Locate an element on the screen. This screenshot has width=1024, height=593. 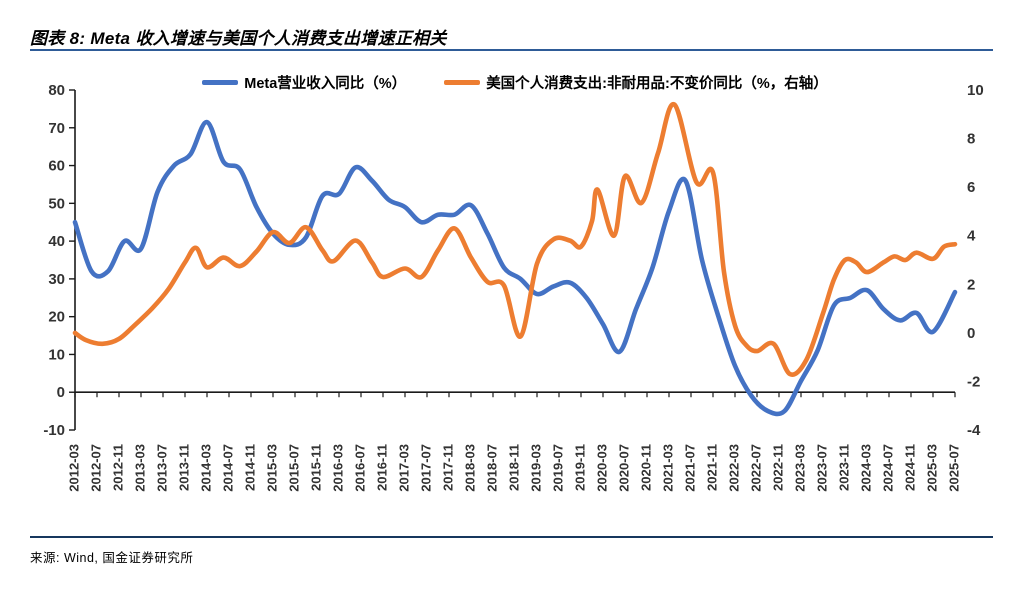
left-axis-tick-label: 60 is located at coordinates (56, 166).